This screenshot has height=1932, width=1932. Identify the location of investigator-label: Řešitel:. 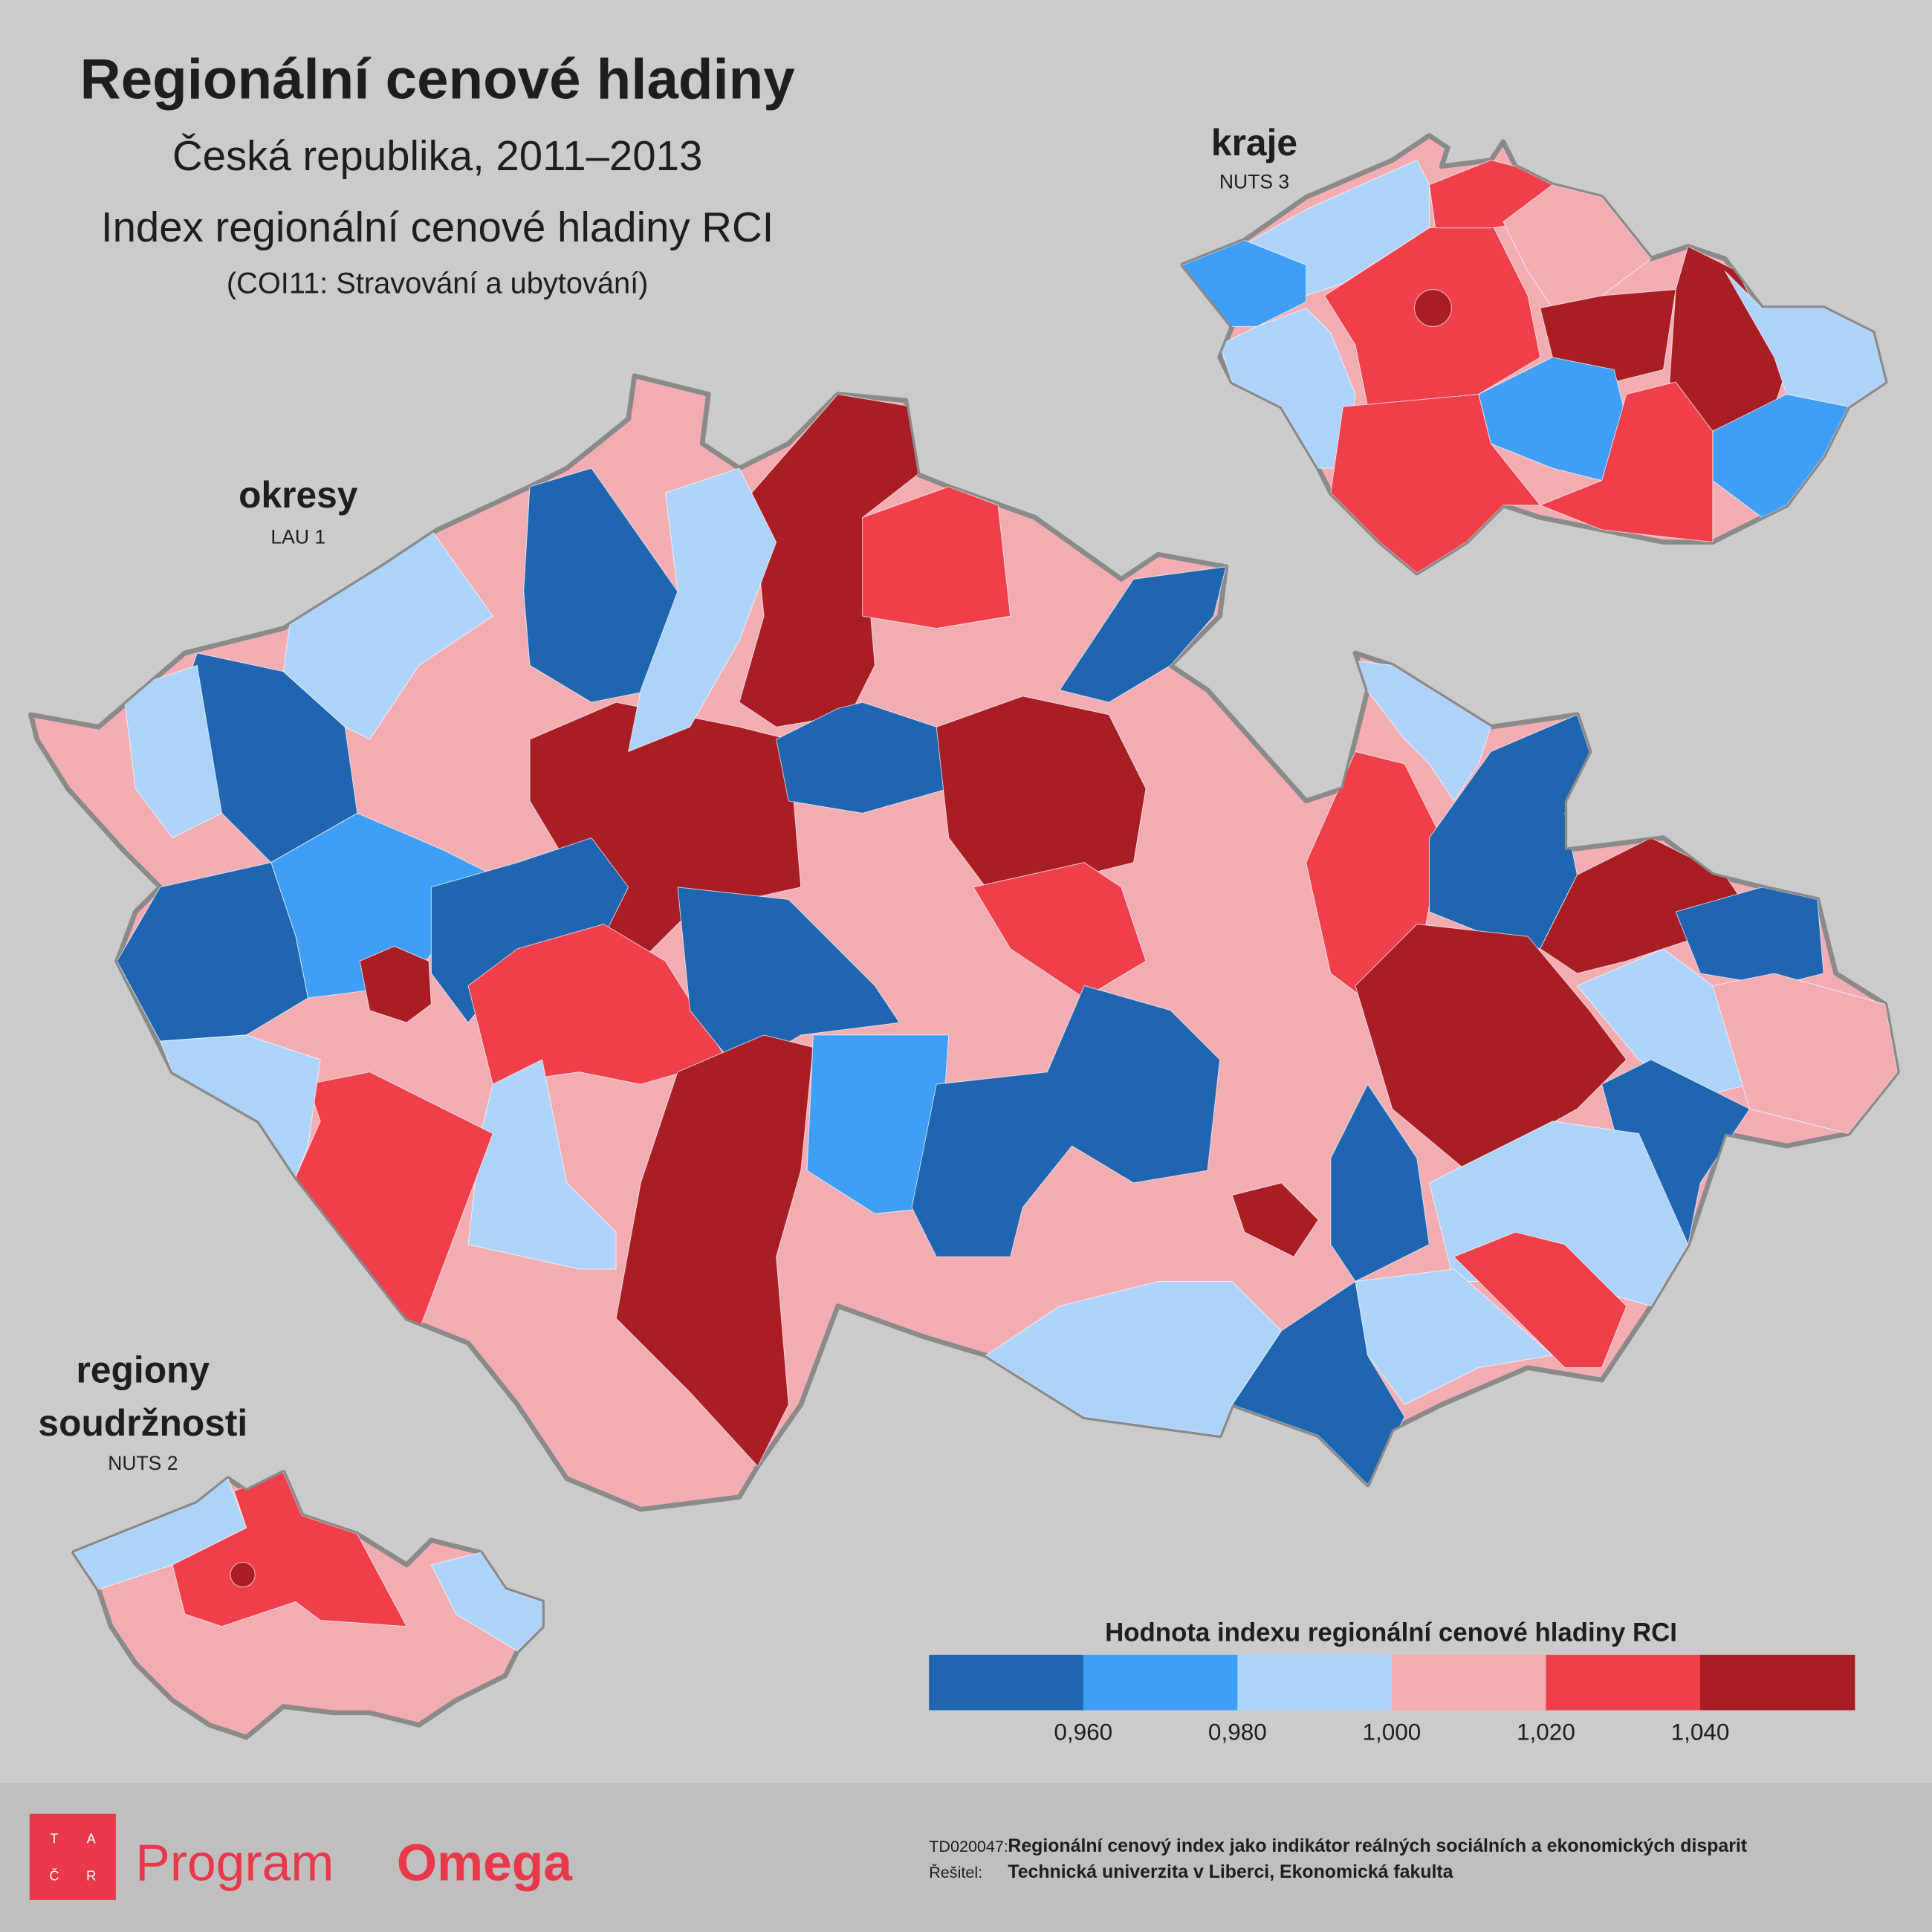
(955, 1872).